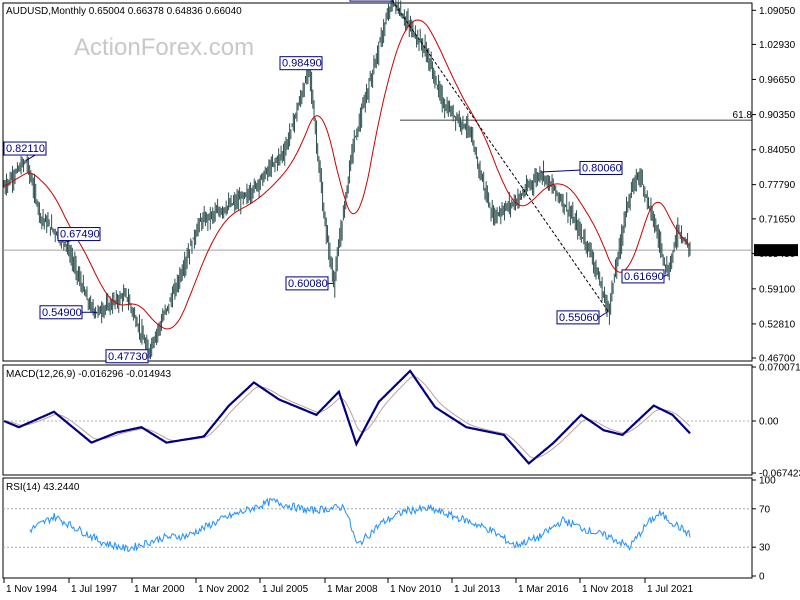 This screenshot has height=600, width=800. I want to click on swing-label-text: 0.82110, so click(25, 149).